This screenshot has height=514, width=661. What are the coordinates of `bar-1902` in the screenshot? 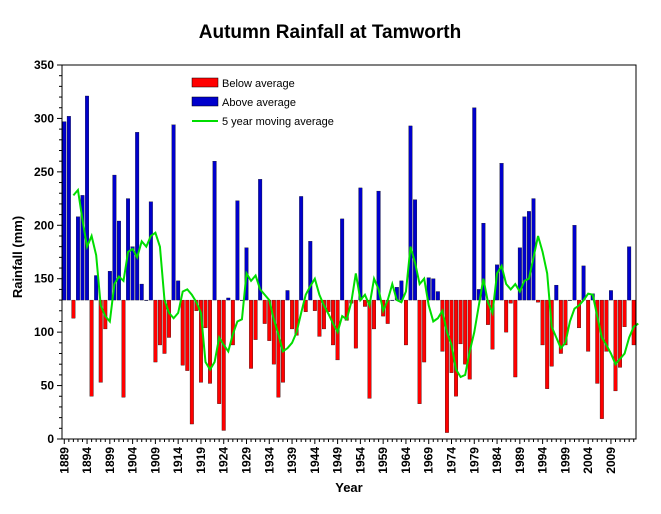 It's located at (123, 348).